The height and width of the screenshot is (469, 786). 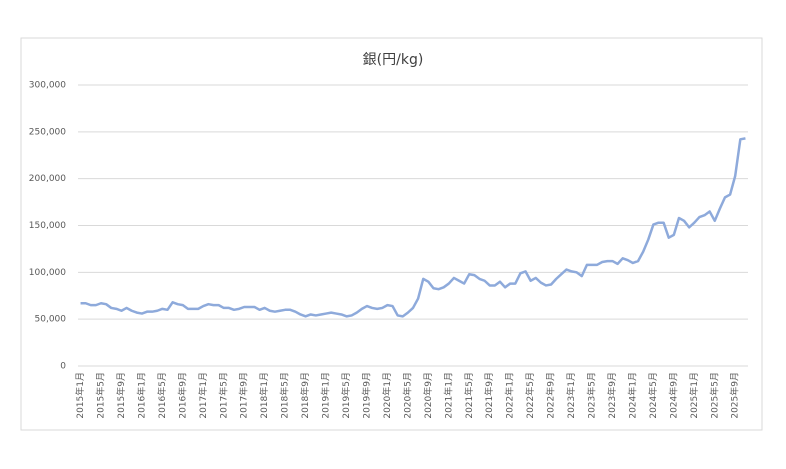 What do you see at coordinates (530, 395) in the screenshot?
I see `x-tick-label: 2022年5月` at bounding box center [530, 395].